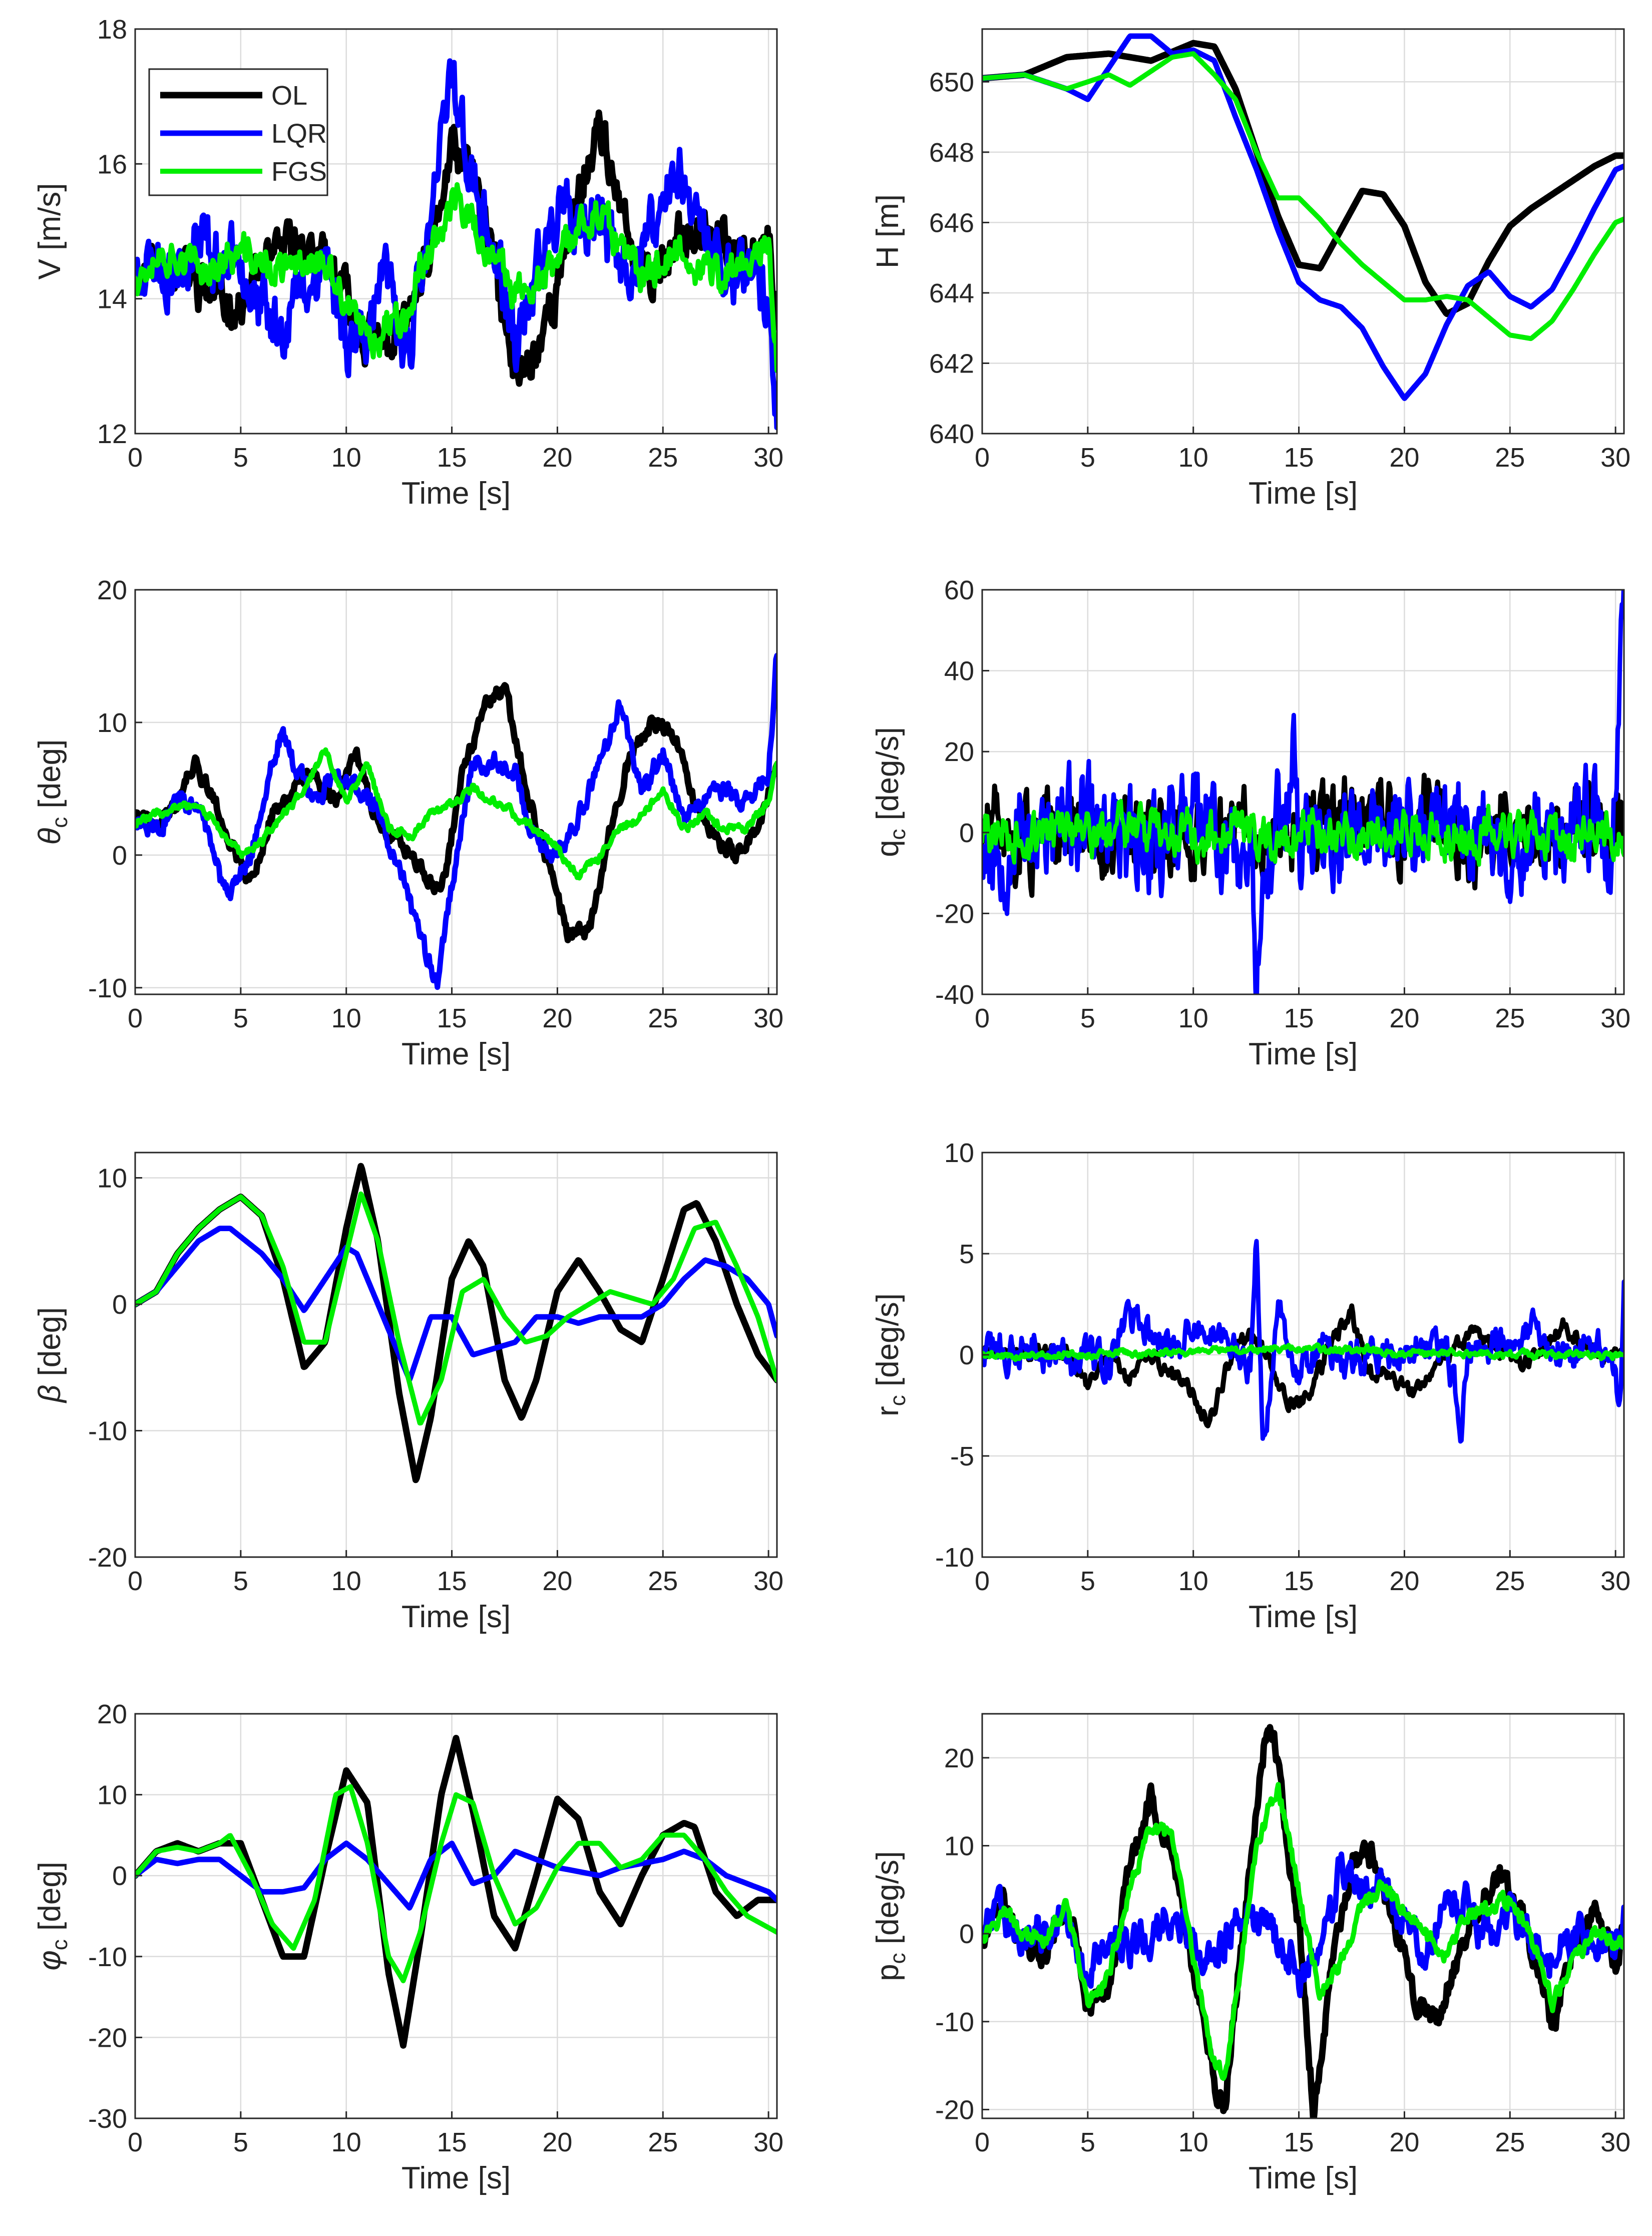  I want to click on subplot-beta: 0 5 10 15 20 25 30 -20 -10 0 10 Time [s] β [deg], so click(408, 1393).